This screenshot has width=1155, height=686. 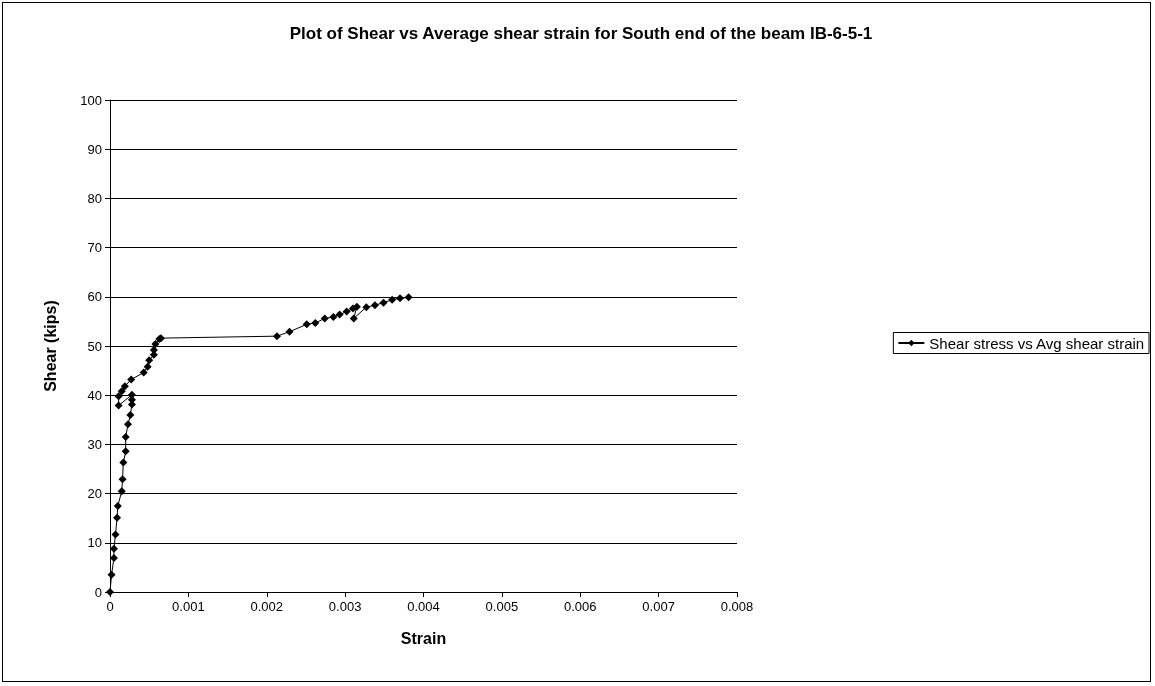 I want to click on y-tick-label: 0, so click(x=98, y=592).